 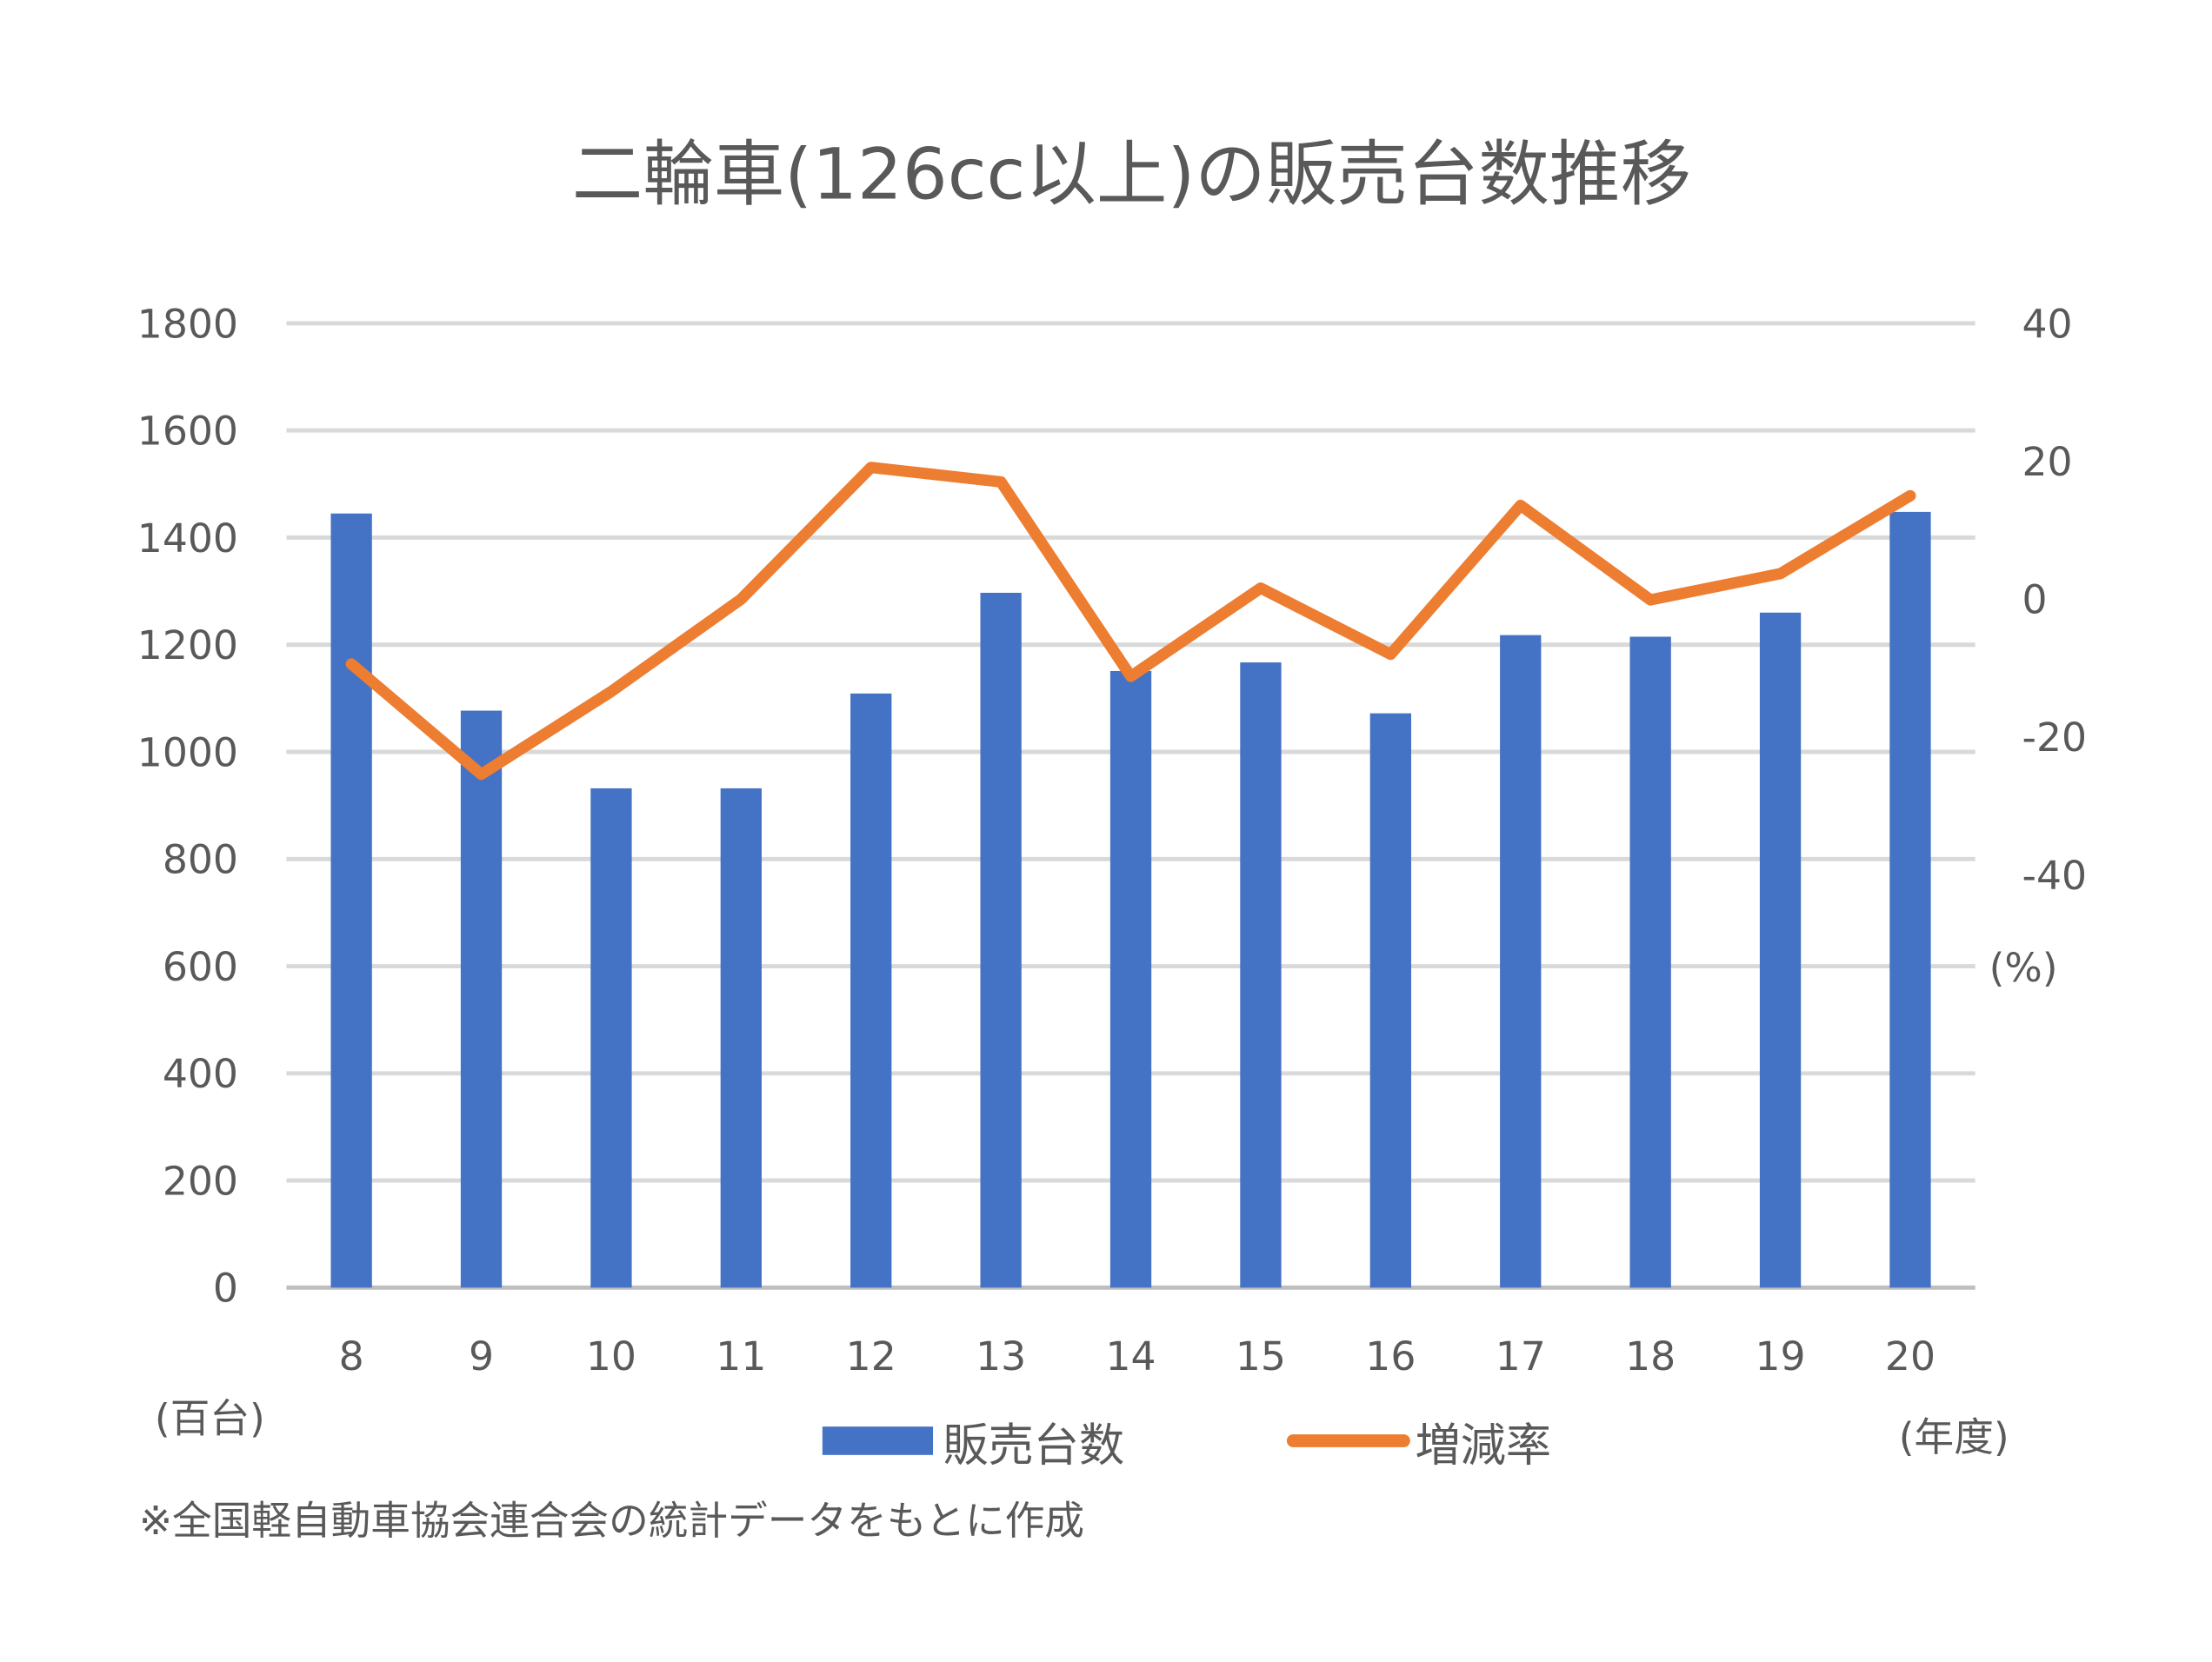 I want to click on x-tick-label: 17, so click(x=1521, y=1356).